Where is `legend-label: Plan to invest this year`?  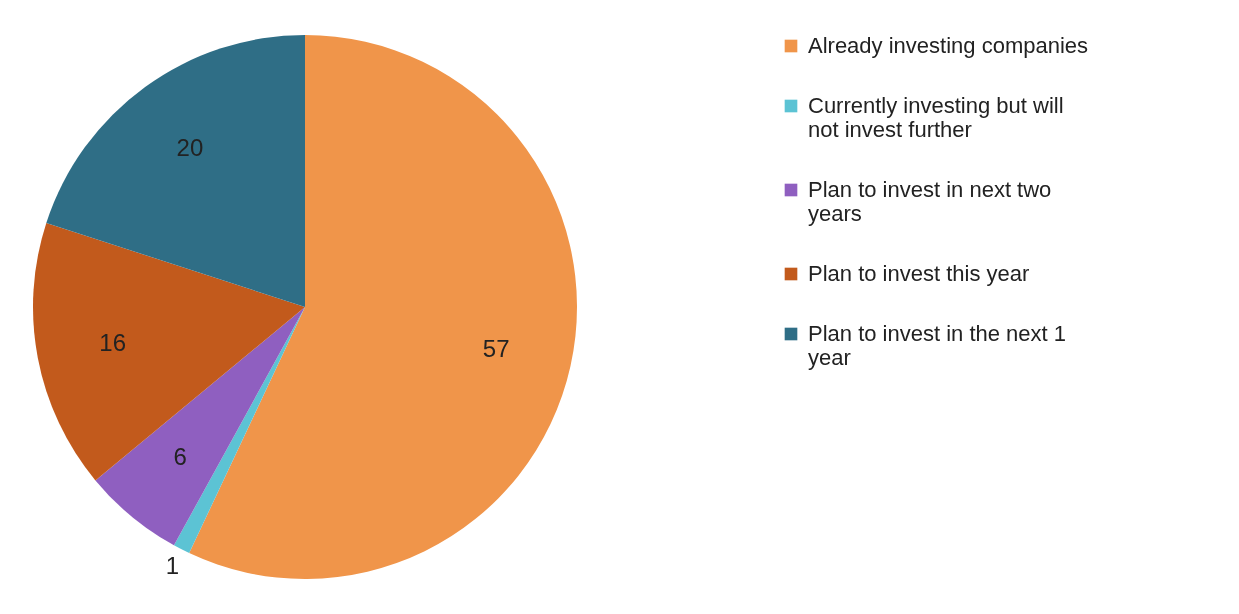
legend-label: Plan to invest this year is located at coordinates (919, 273).